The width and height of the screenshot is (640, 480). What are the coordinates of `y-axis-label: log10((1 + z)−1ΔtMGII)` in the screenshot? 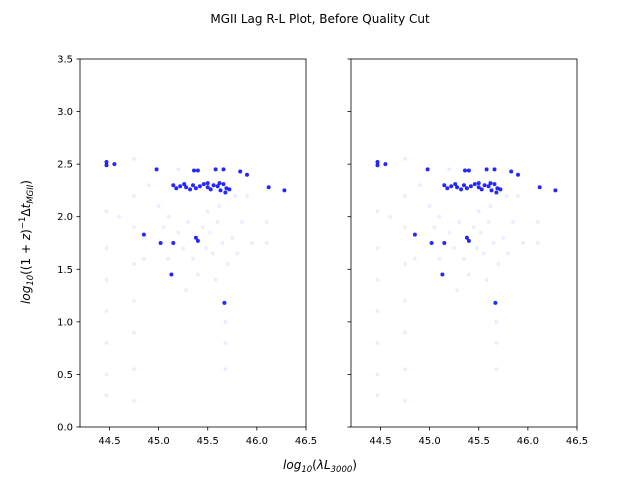 It's located at (27, 242).